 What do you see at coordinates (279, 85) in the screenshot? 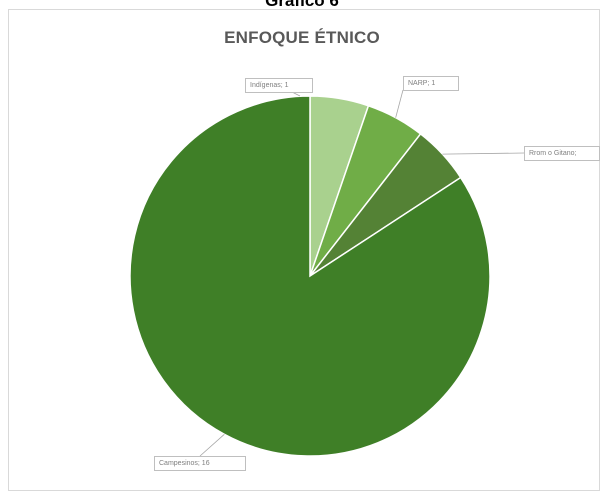
I see `label-indigenas: Indígenas; 1` at bounding box center [279, 85].